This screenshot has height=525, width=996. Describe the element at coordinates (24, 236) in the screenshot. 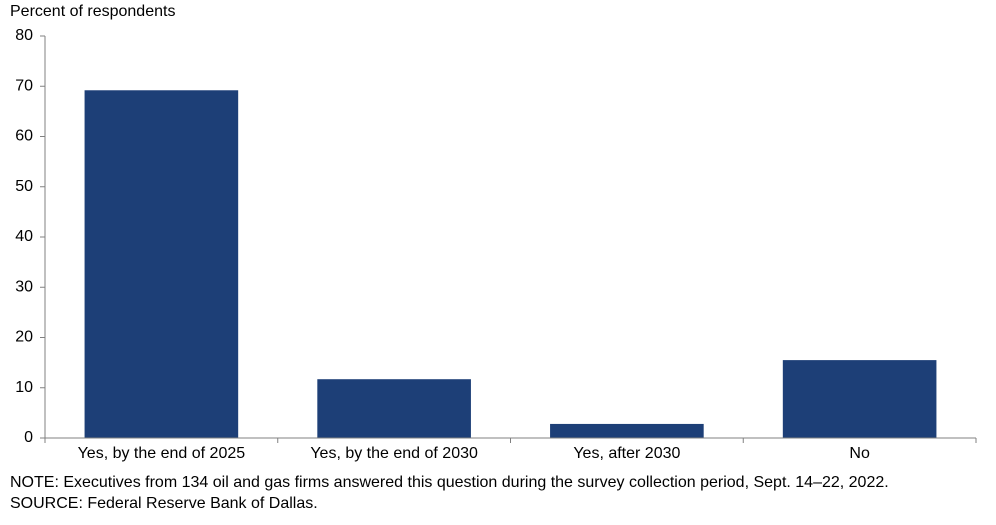

I see `y-tick-label: 40` at that location.